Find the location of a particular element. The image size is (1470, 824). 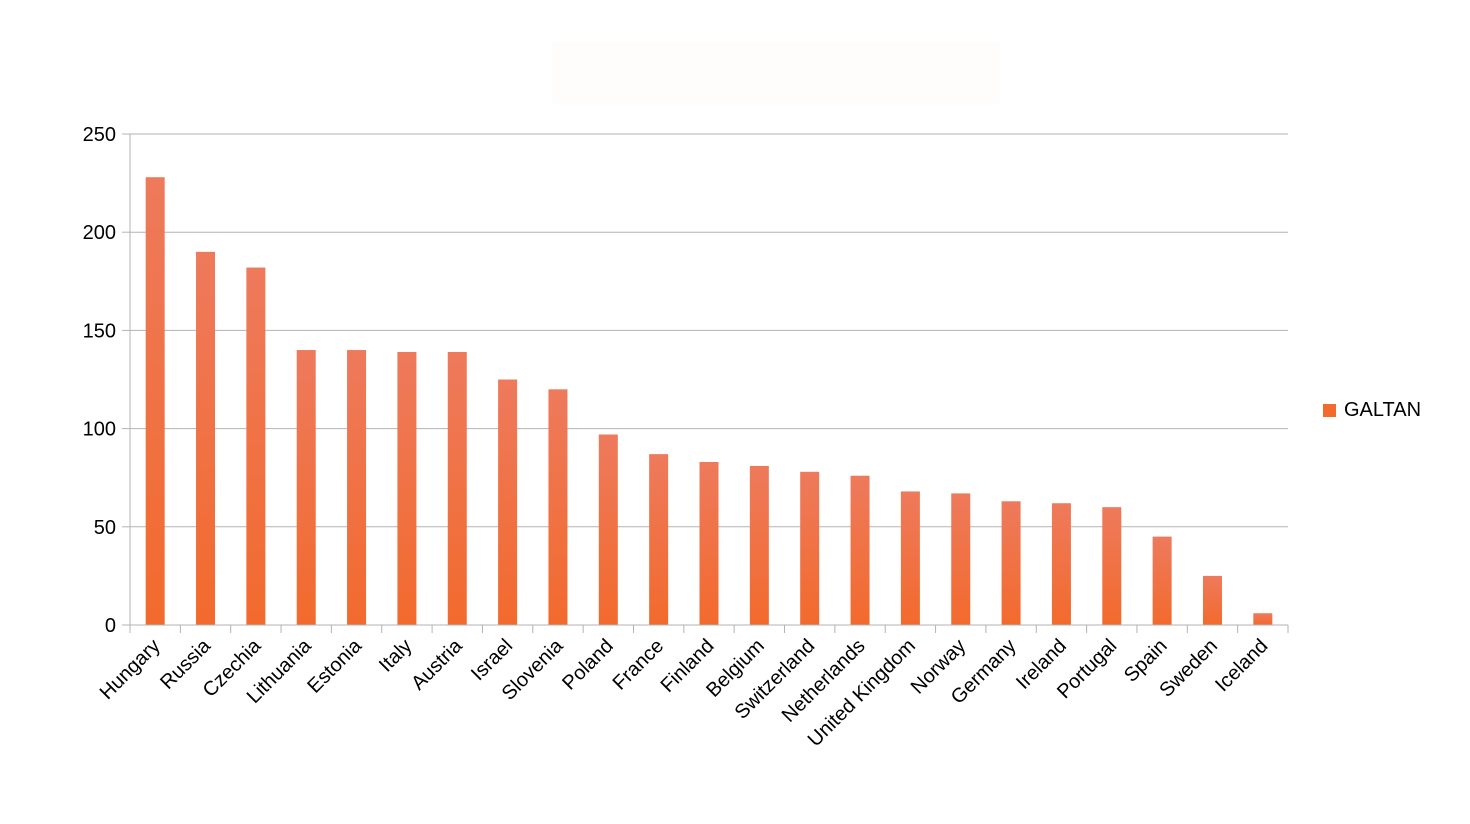

bar-spain is located at coordinates (1162, 580).